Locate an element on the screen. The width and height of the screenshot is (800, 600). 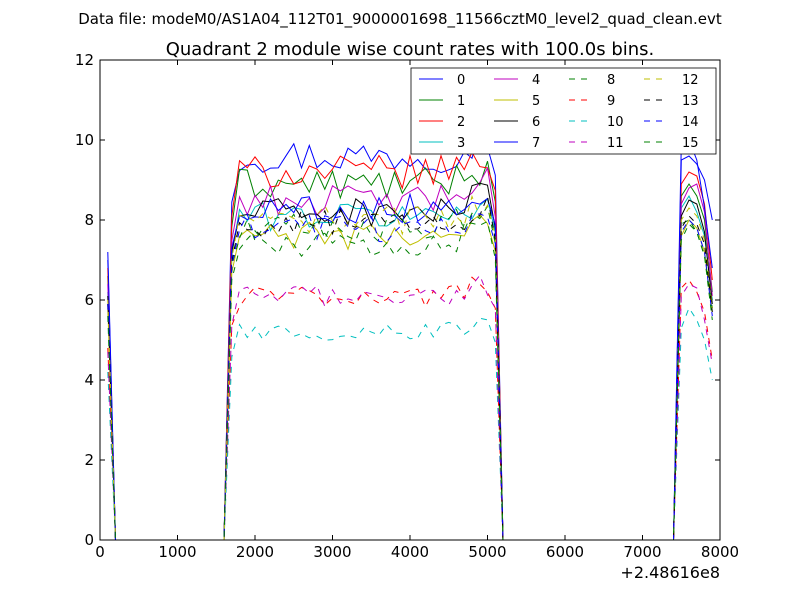
y-tick-label: 2 is located at coordinates (89, 460).